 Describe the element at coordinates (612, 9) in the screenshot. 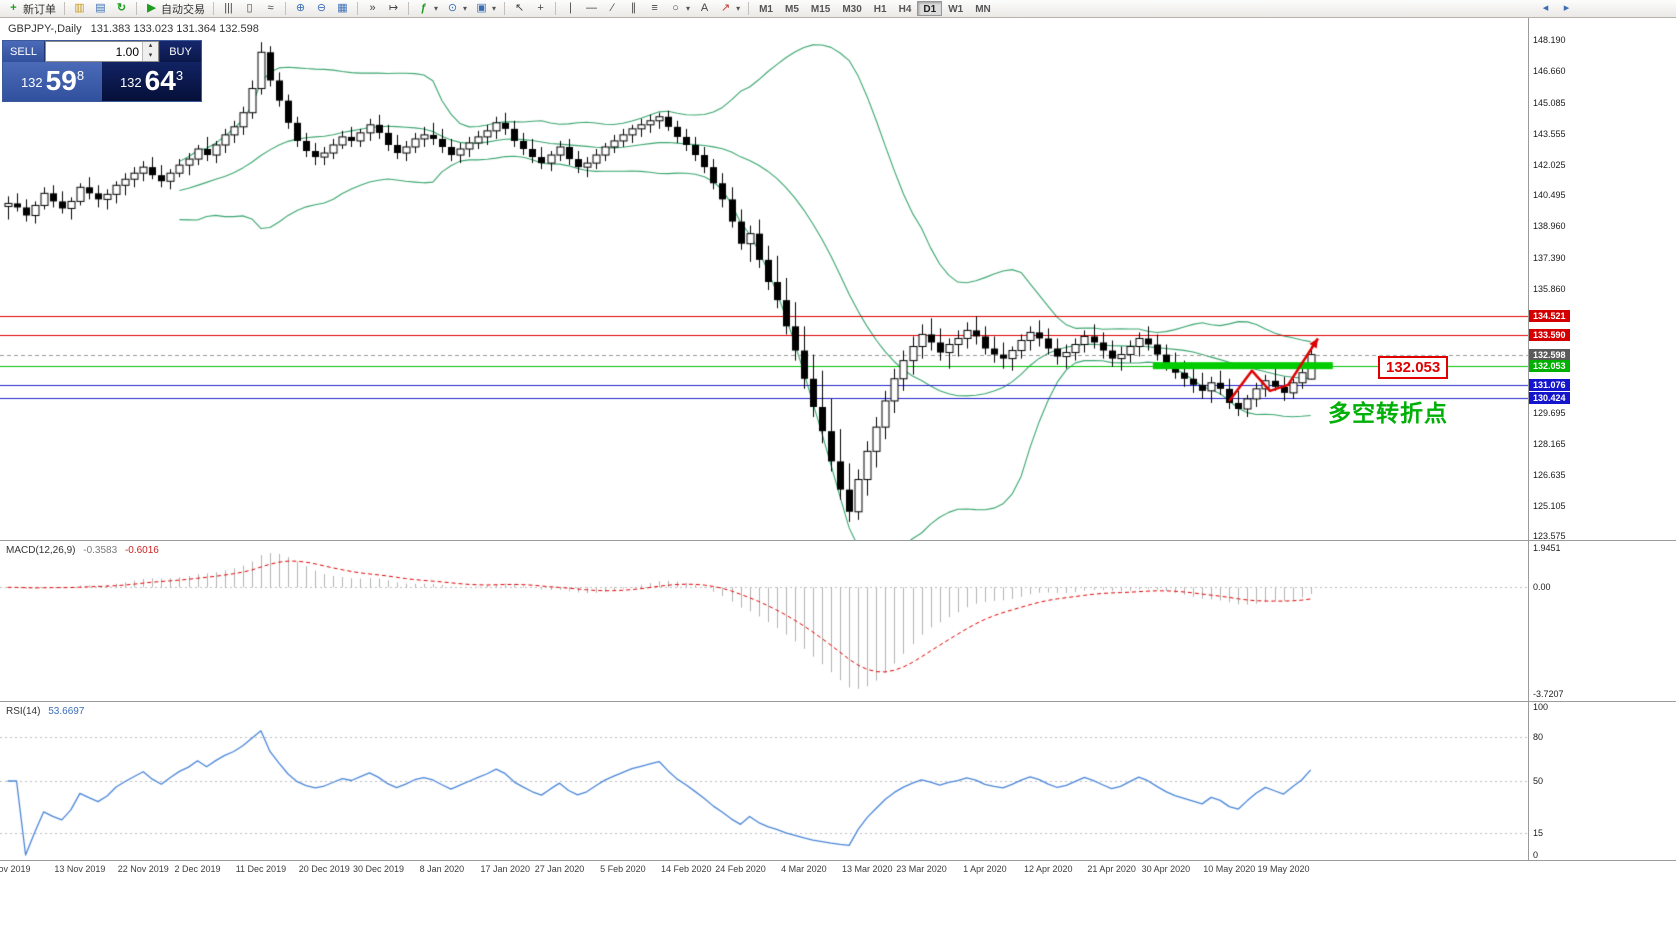

I see `trendline-tool-button: ∕` at that location.